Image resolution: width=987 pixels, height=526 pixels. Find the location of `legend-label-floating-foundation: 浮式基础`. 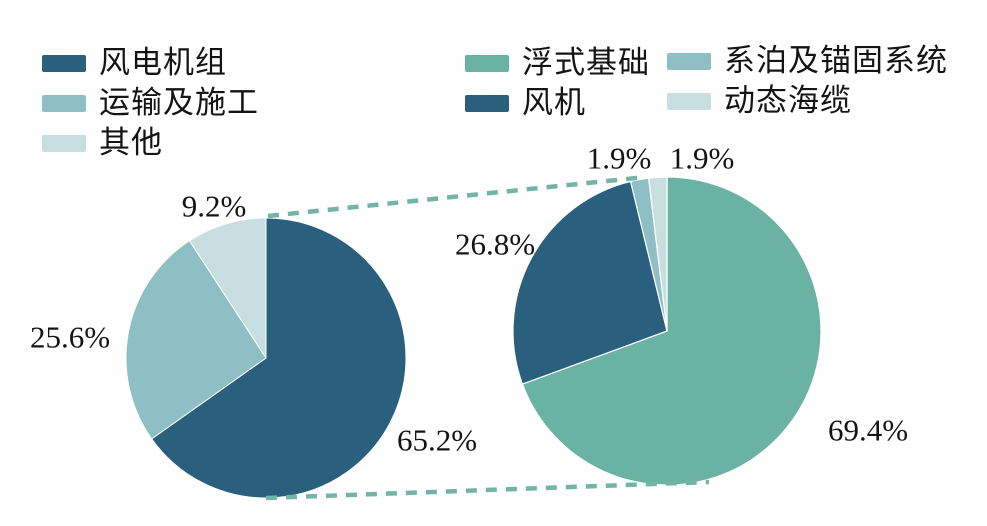

legend-label-floating-foundation: 浮式基础 is located at coordinates (586, 62).